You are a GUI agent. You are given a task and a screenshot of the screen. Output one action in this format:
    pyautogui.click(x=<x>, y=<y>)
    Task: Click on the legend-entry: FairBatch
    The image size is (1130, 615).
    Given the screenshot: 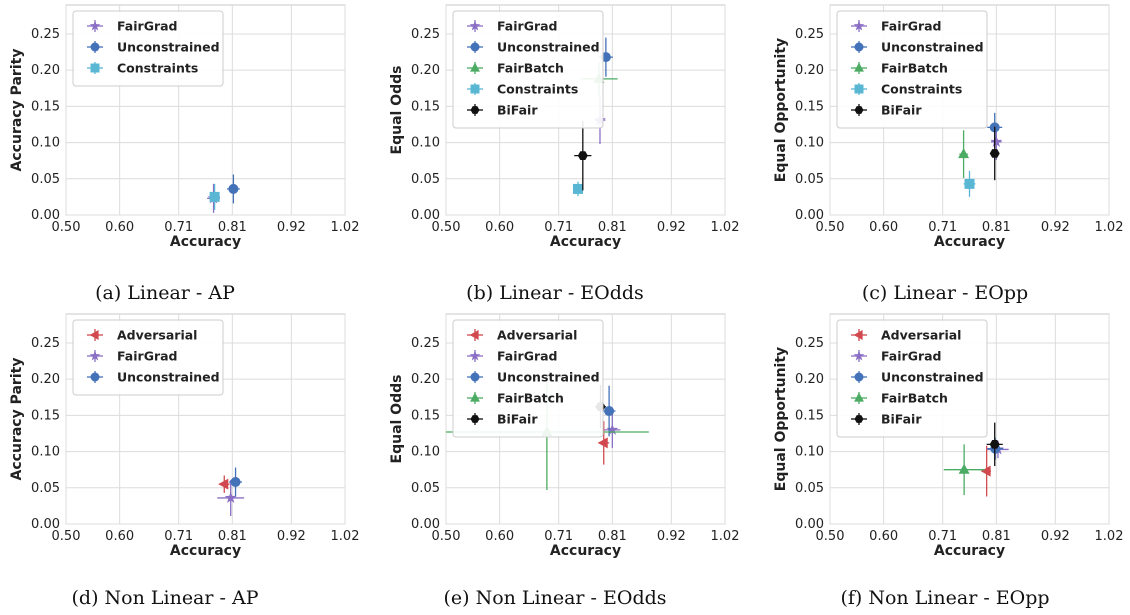 What is the action you would take?
    pyautogui.click(x=515, y=68)
    